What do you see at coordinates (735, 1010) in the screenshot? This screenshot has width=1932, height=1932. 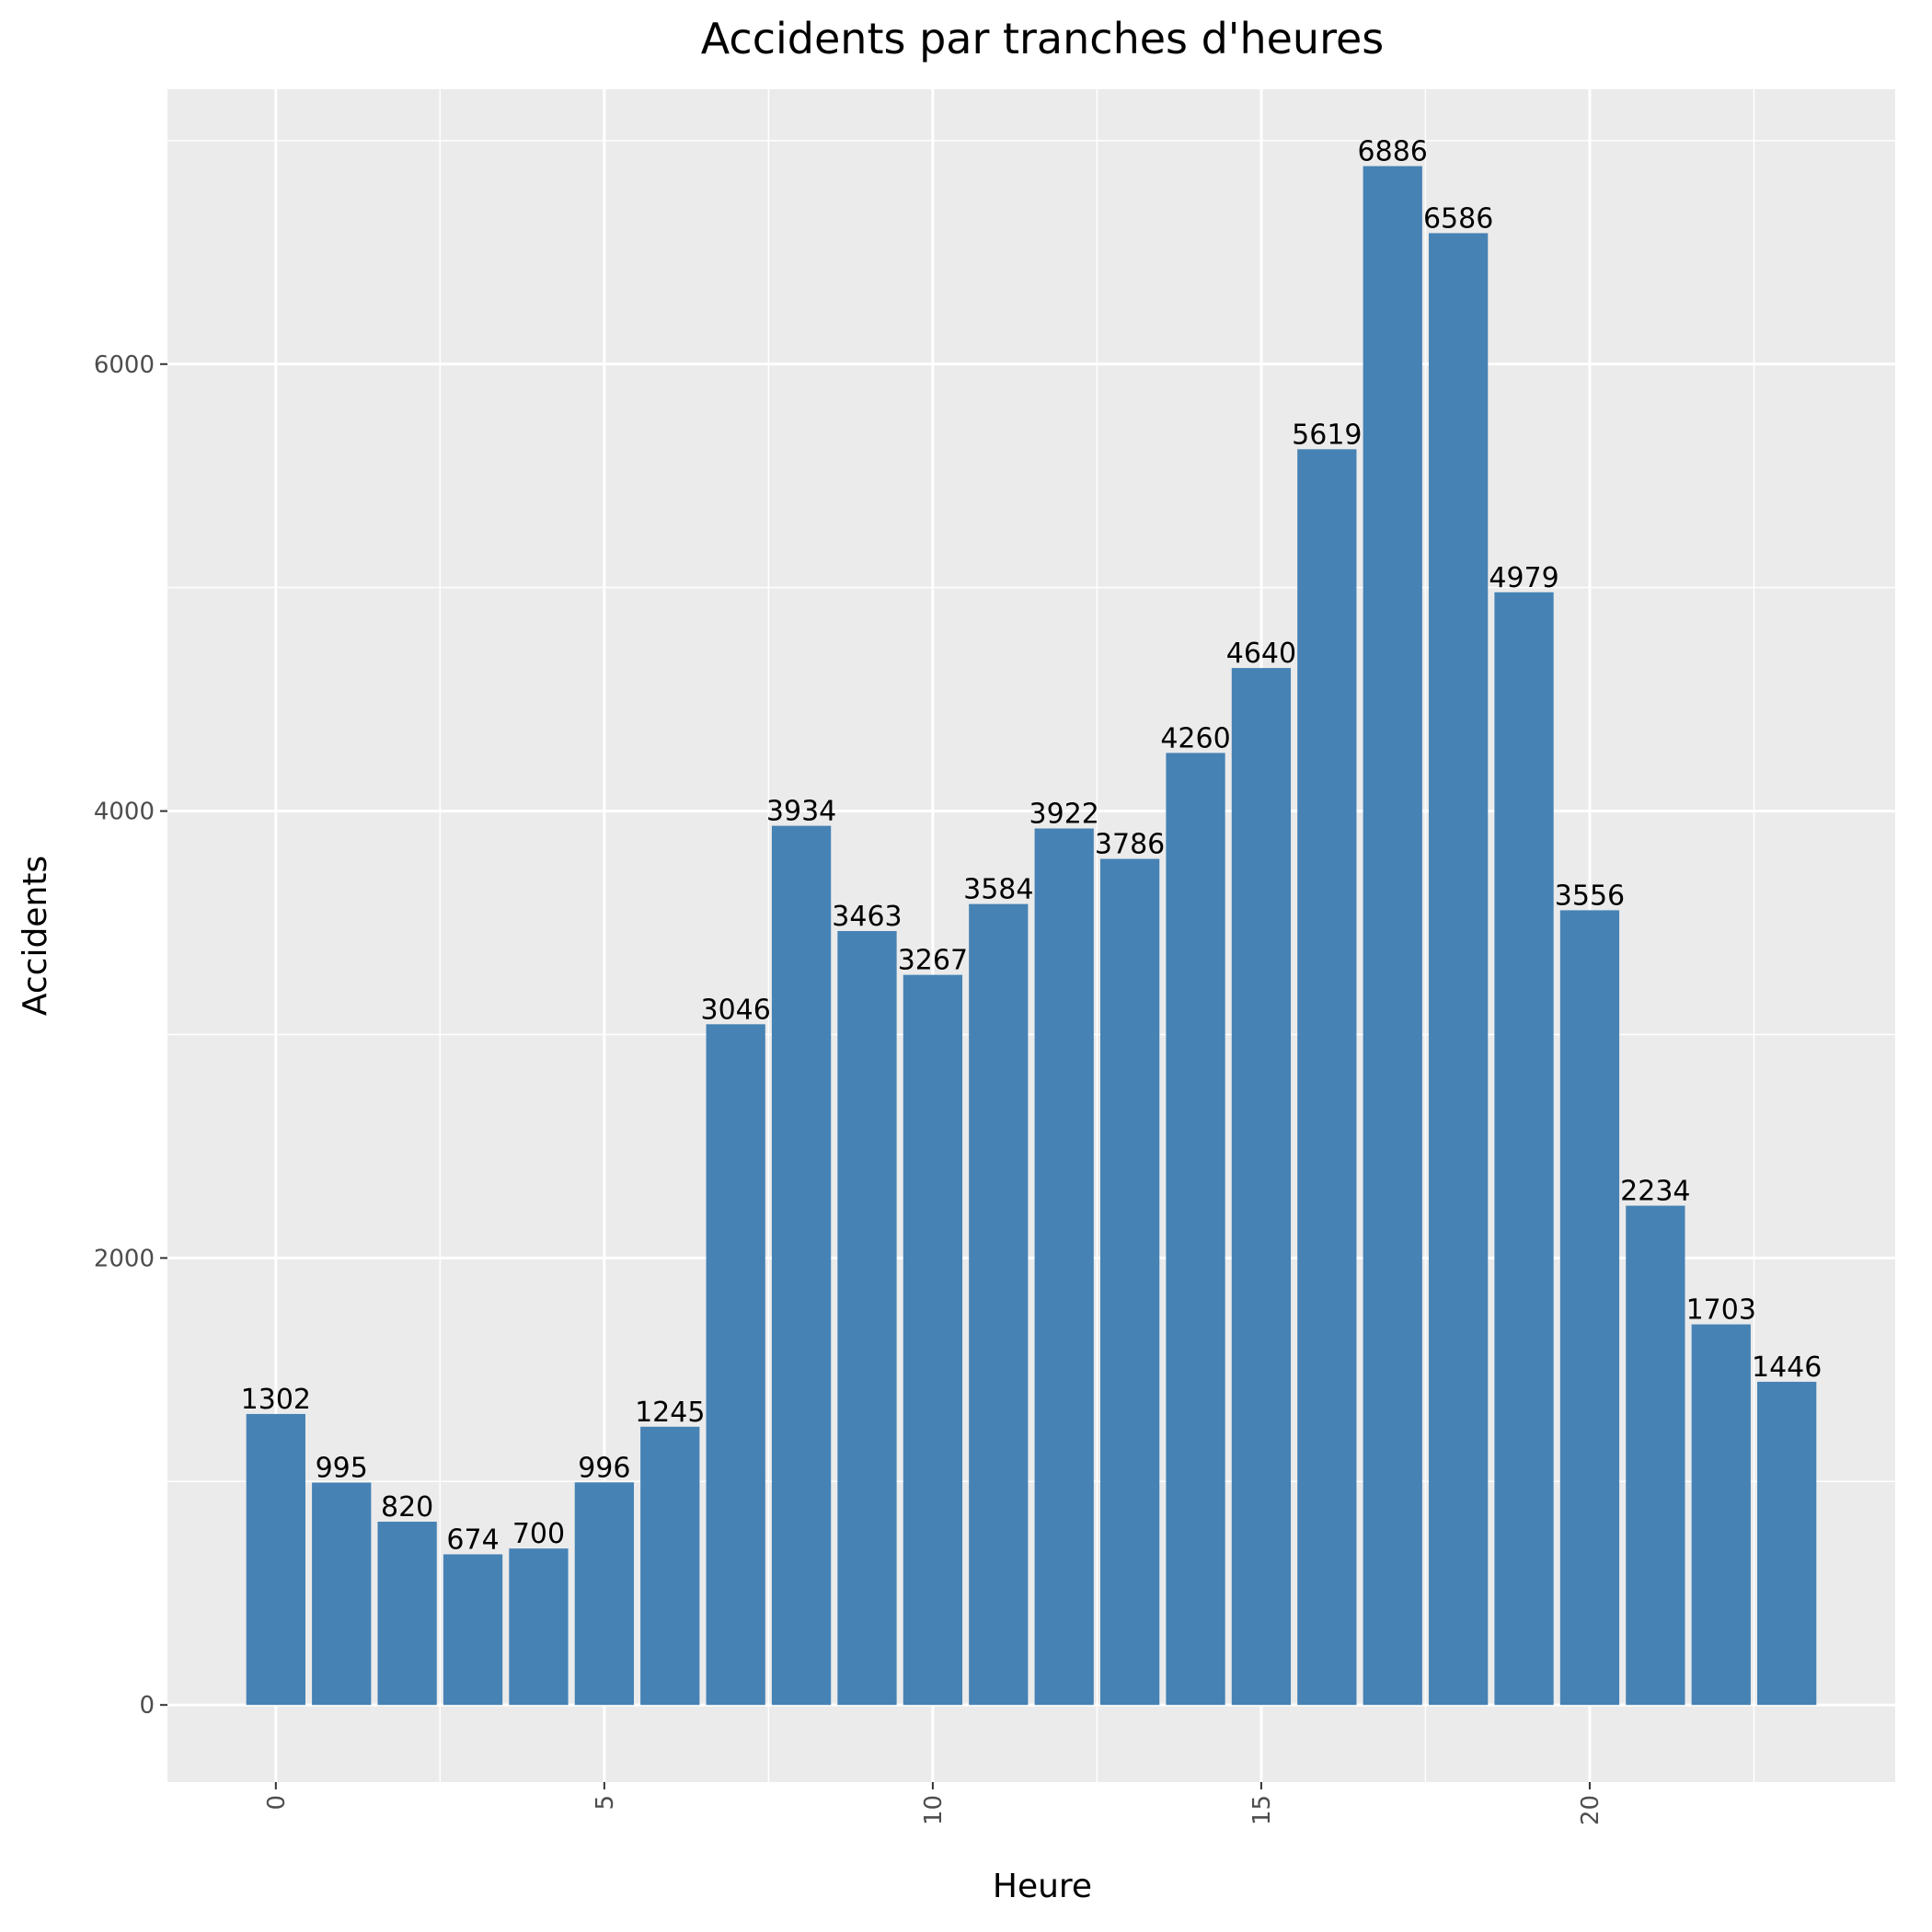 I see `data-label: 3046` at bounding box center [735, 1010].